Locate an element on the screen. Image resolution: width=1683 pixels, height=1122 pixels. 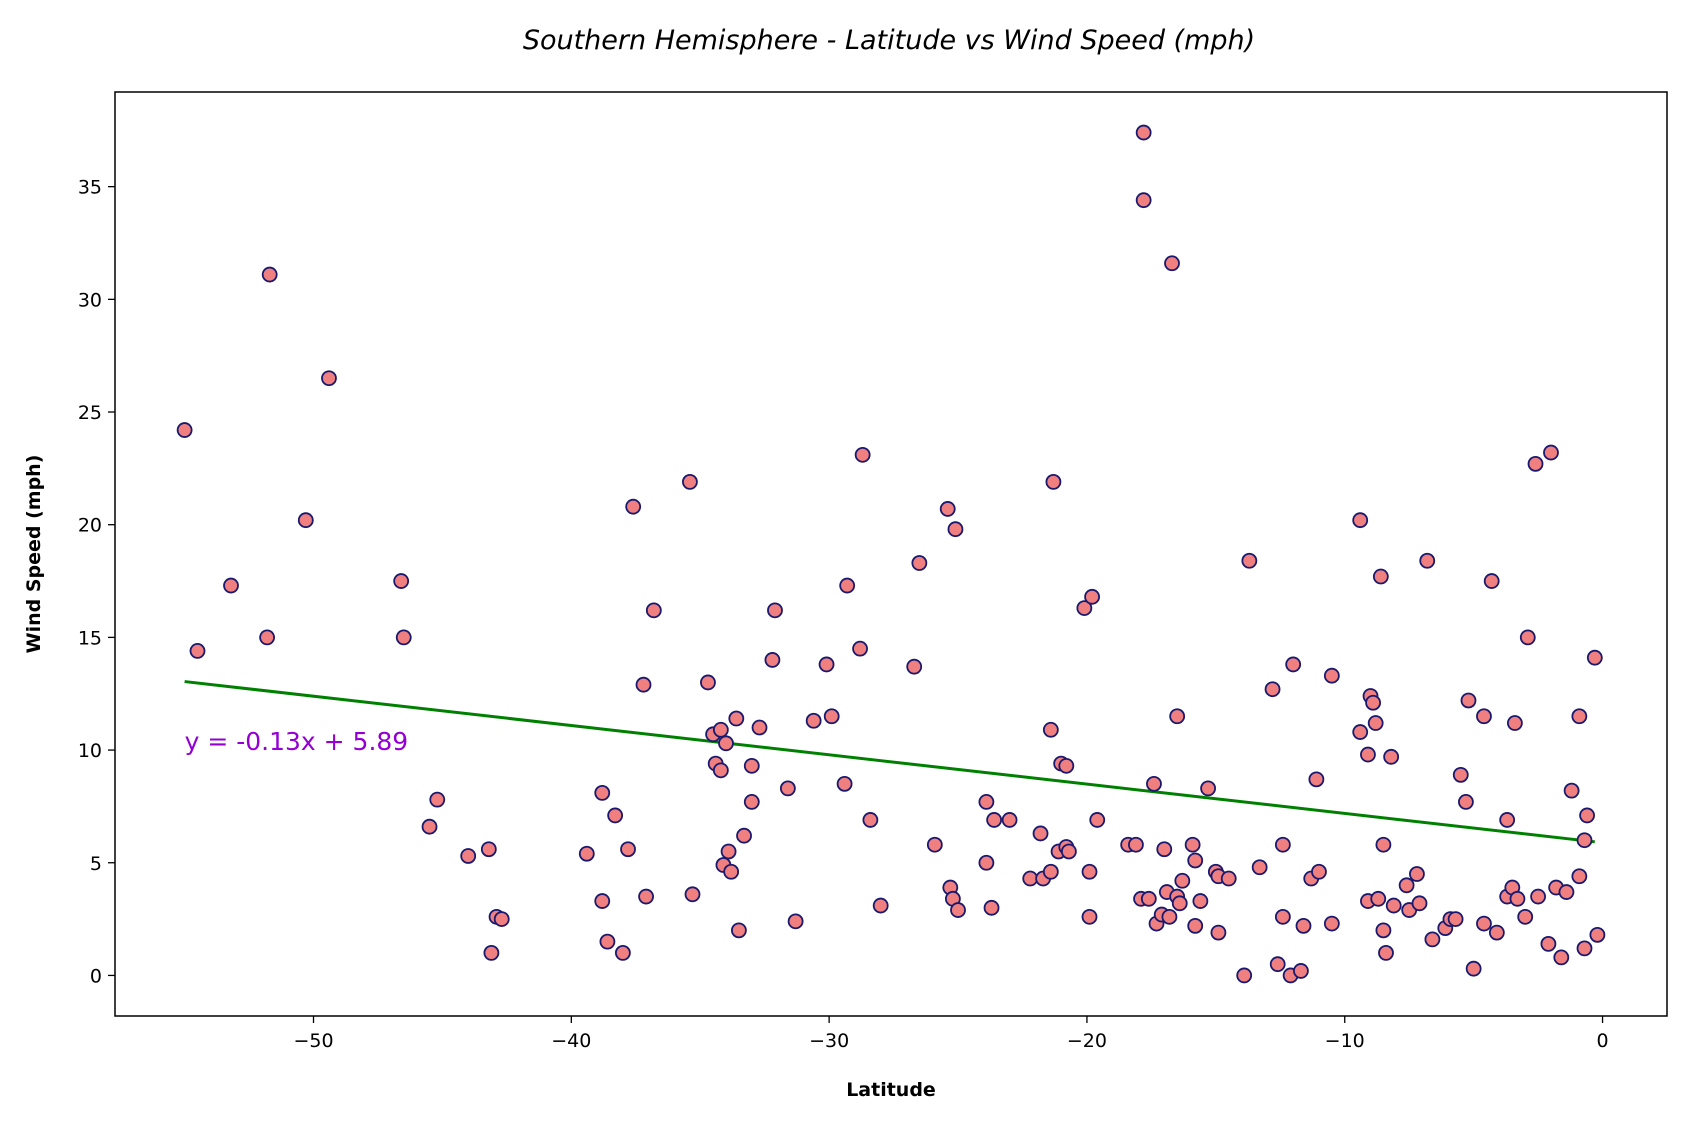
y-tick-label: 30 is located at coordinates (90, 300).